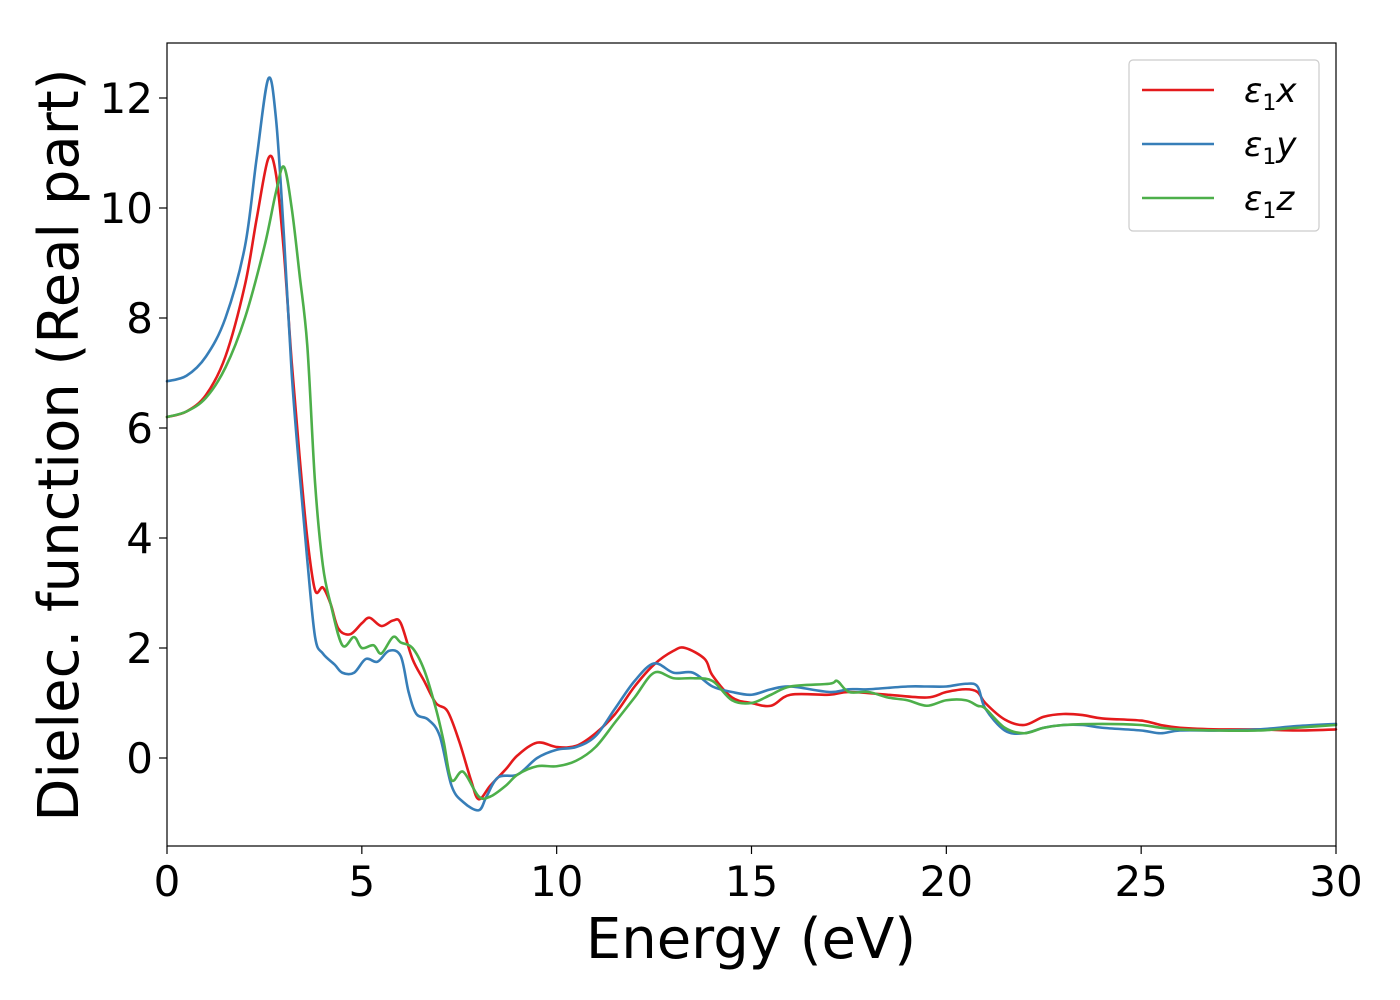  I want to click on y-tick-label: 0, so click(139, 758).